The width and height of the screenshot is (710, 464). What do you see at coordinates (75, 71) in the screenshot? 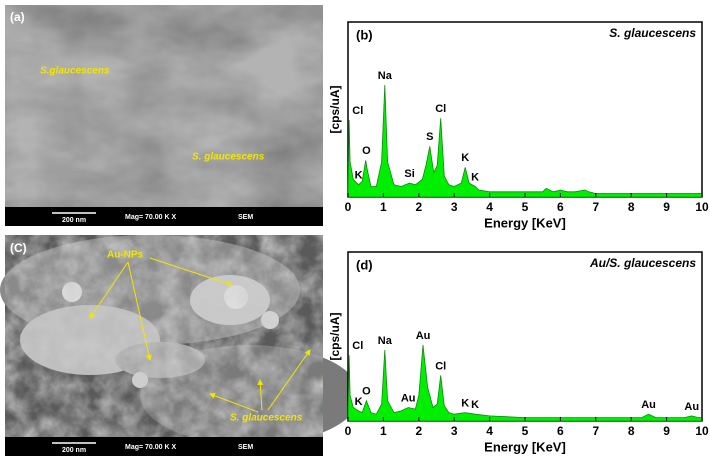
I see `annotation: S.glaucescens` at bounding box center [75, 71].